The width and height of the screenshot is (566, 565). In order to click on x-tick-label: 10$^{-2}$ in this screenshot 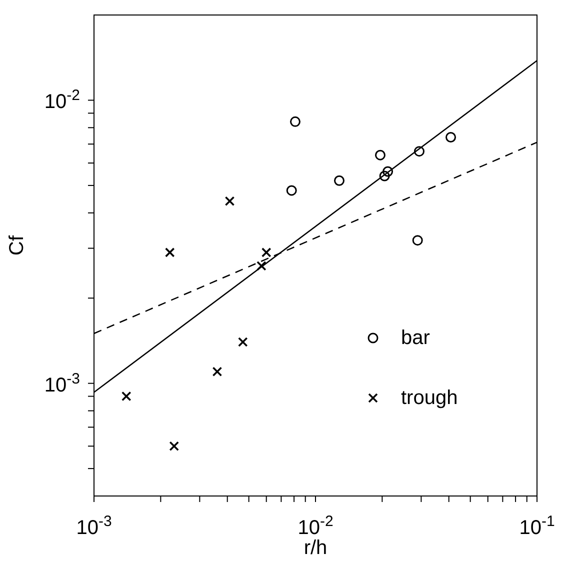, I will do `click(316, 525)`.